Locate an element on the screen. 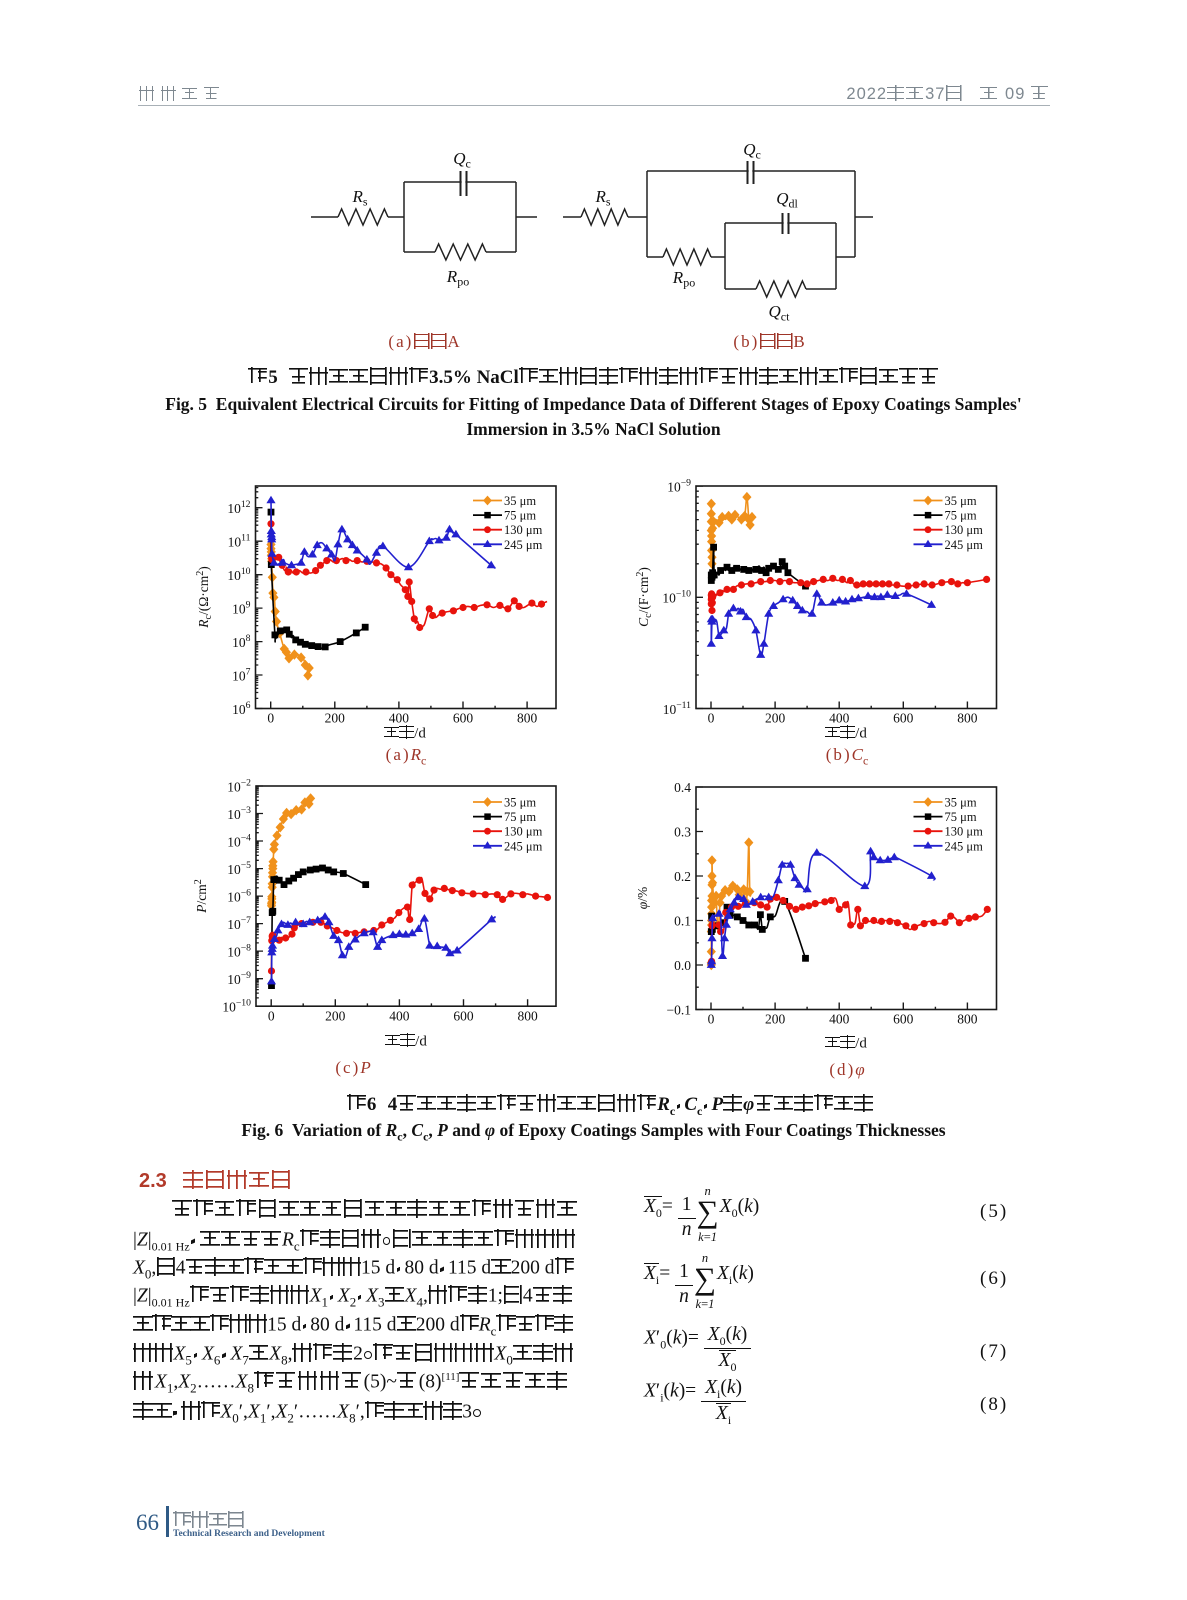 This screenshot has height=1600, width=1187. svg-text: −0.1 is located at coordinates (679, 1010).